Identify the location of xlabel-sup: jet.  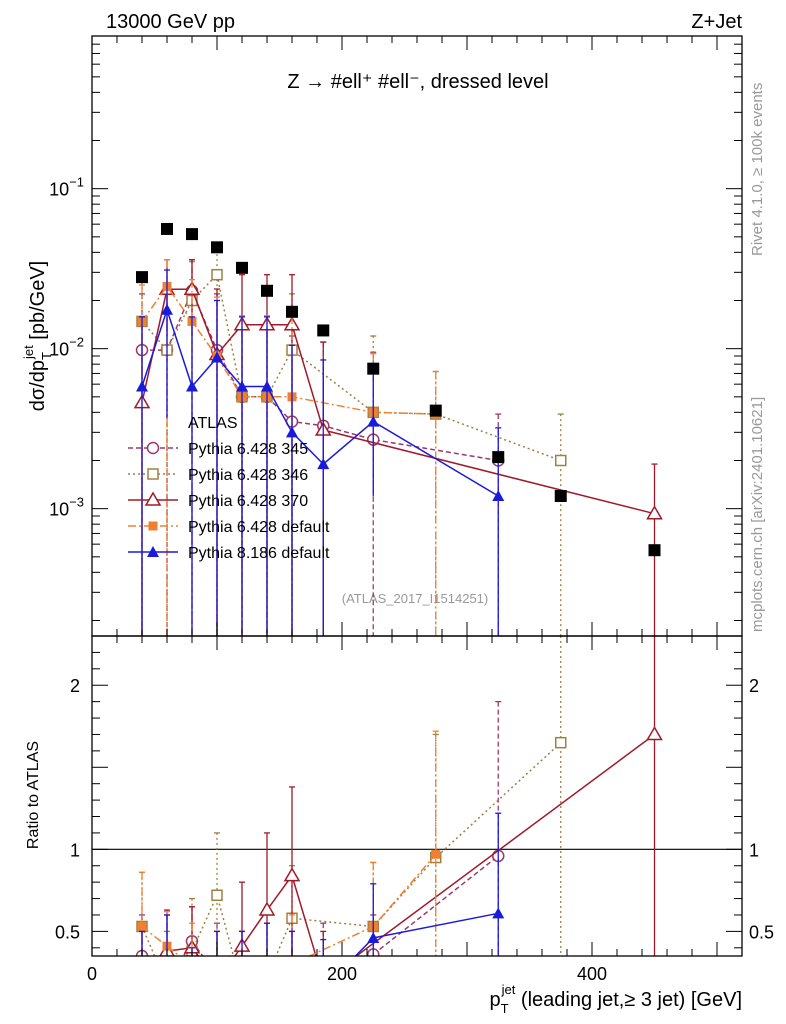
(508, 989).